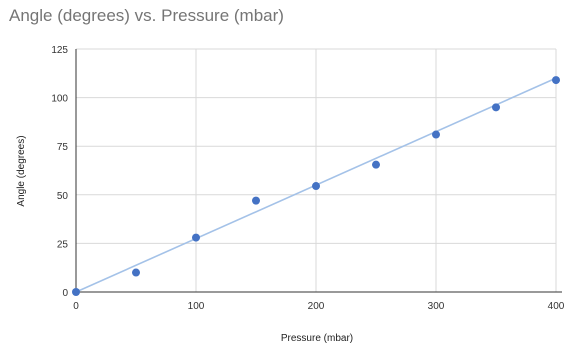 The width and height of the screenshot is (572, 349). What do you see at coordinates (76, 306) in the screenshot?
I see `x-tick-label: 0` at bounding box center [76, 306].